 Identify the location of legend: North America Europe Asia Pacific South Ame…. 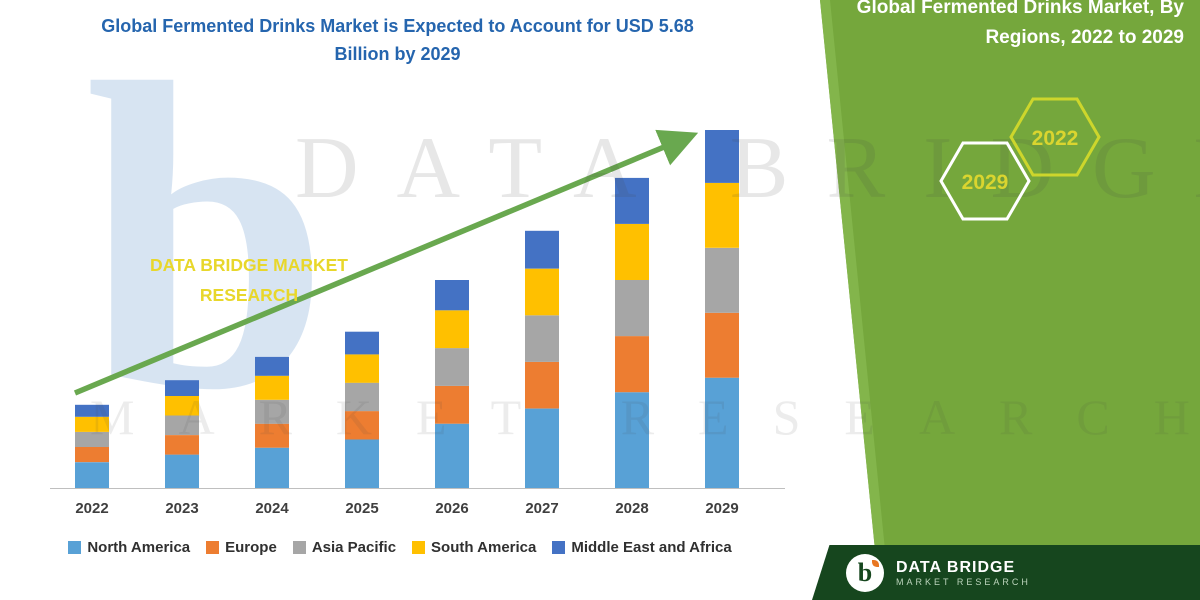
(400, 547).